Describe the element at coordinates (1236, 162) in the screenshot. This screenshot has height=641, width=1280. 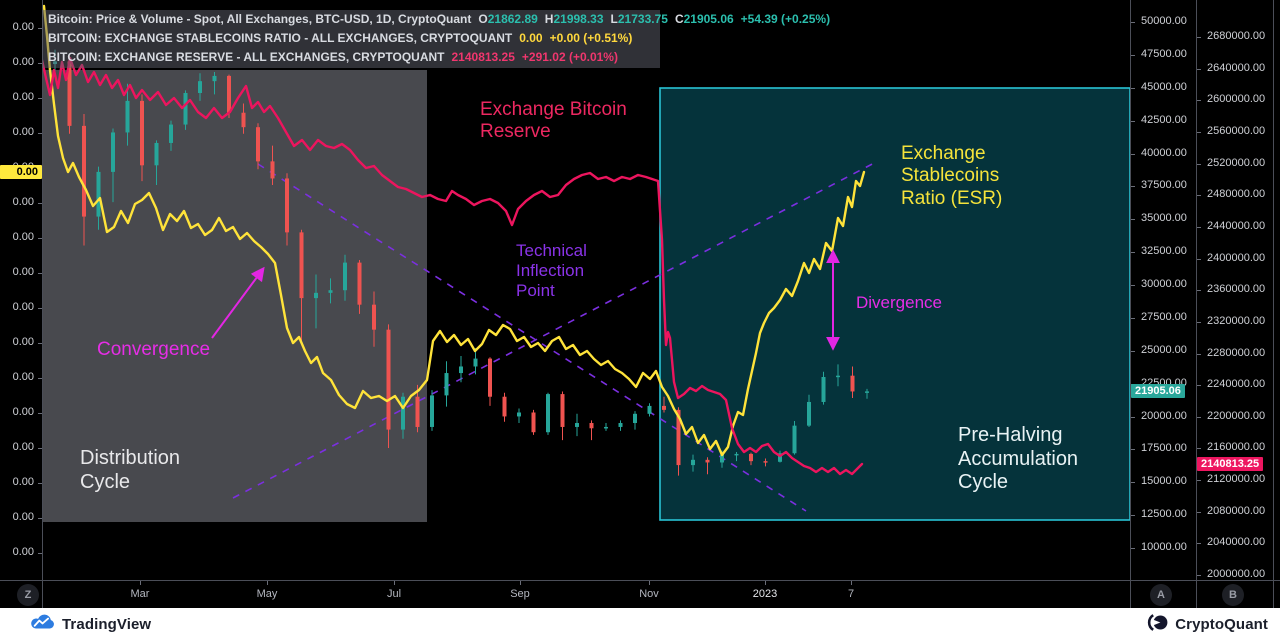
I see `axis-tick-label: 2520000.00` at that location.